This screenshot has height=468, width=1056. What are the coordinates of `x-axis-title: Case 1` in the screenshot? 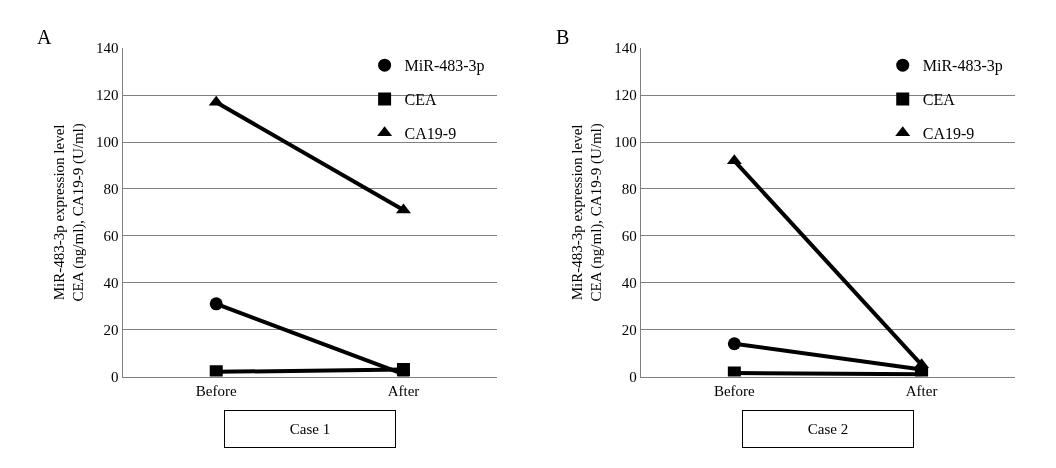 It's located at (310, 429).